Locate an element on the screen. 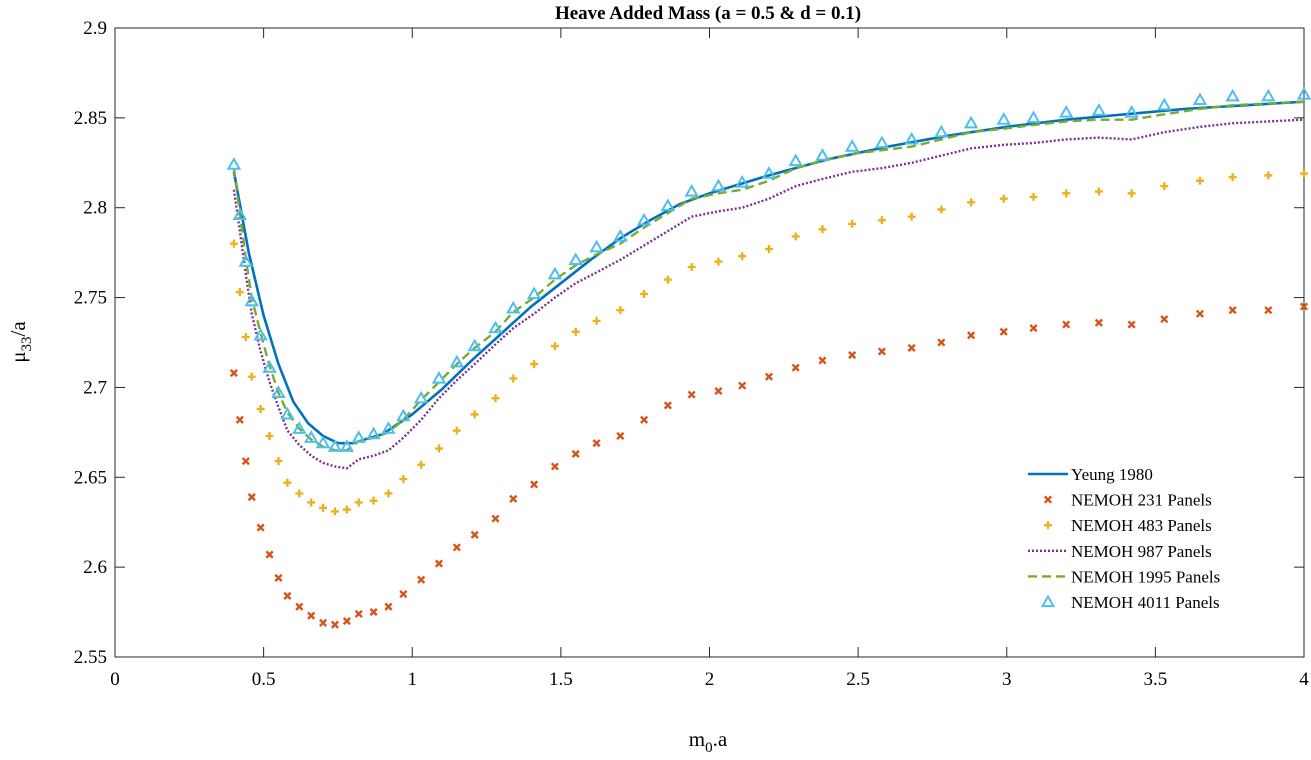 This screenshot has width=1311, height=760. x-tick-label: 2 is located at coordinates (710, 679).